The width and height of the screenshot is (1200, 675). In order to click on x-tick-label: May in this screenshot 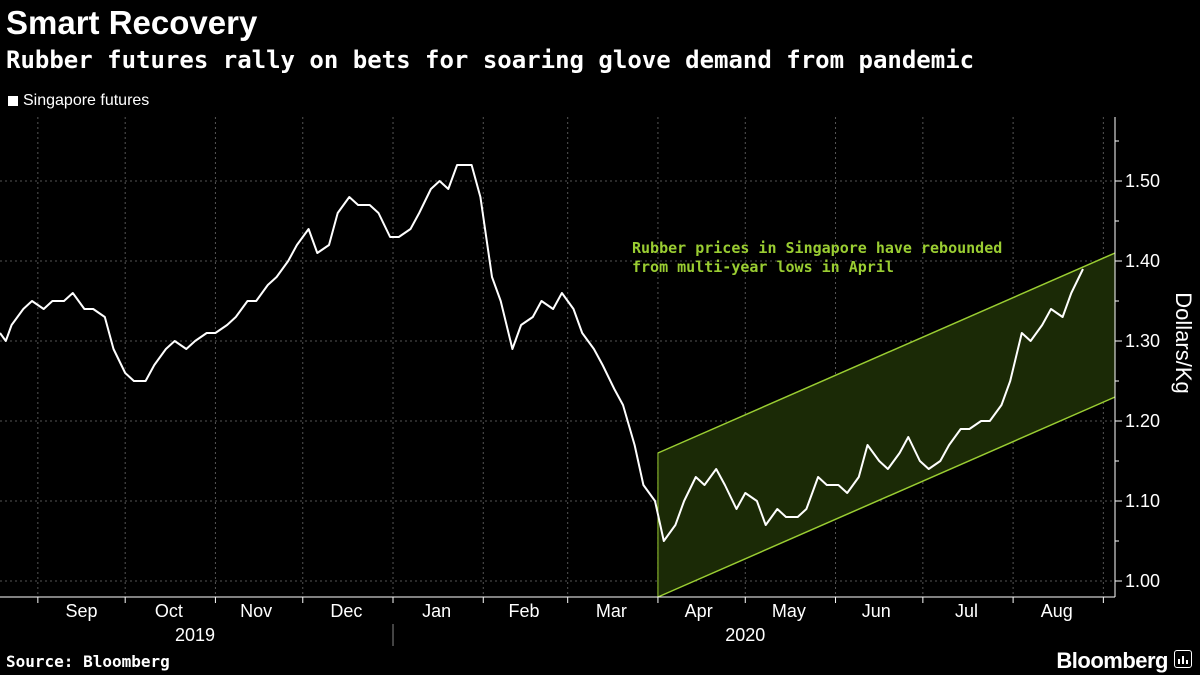, I will do `click(789, 611)`.